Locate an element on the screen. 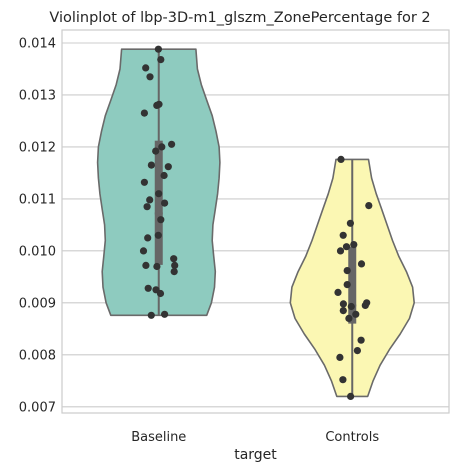 The width and height of the screenshot is (460, 473). y-tick-label: 0.010 is located at coordinates (37, 251).